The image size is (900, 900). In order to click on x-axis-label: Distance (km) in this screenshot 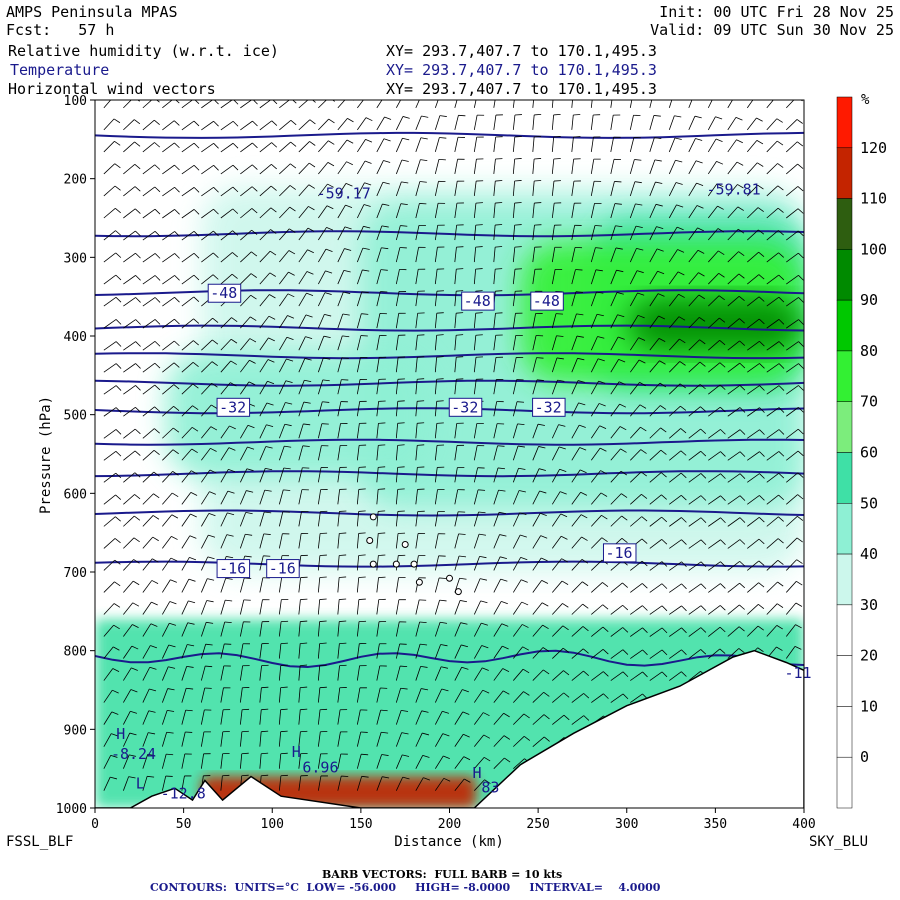, I will do `click(449, 842)`.